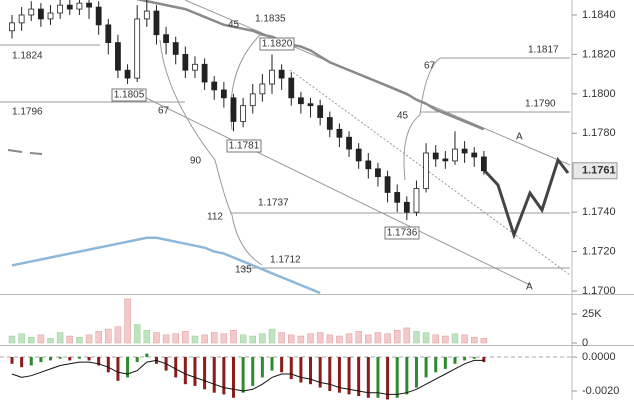 This screenshot has width=634, height=400. I want to click on annotation: 112, so click(215, 217).